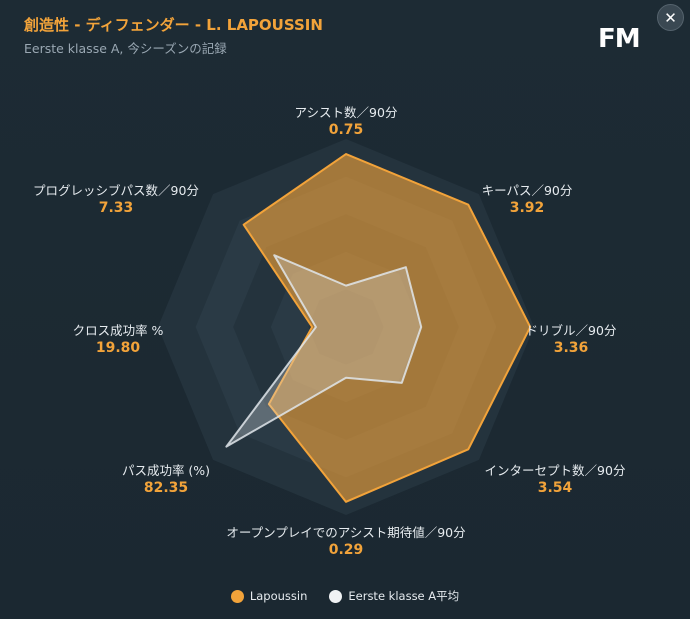  Describe the element at coordinates (619, 39) in the screenshot. I see `fm-logo: FM` at that location.